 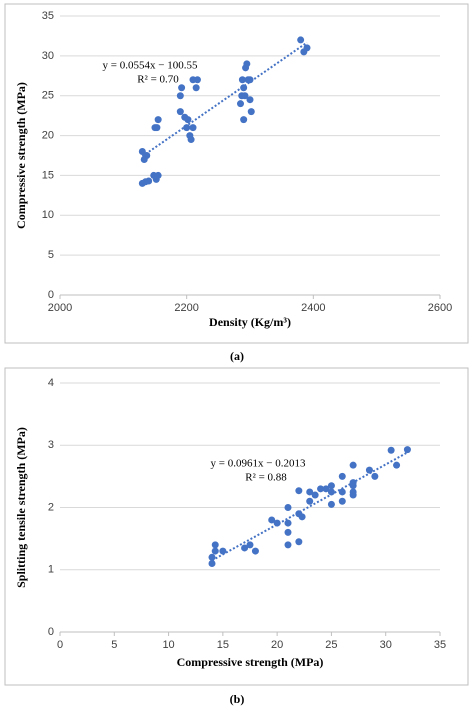 I want to click on trend-equation: y = 0.0554x − 100.55, so click(x=150, y=66).